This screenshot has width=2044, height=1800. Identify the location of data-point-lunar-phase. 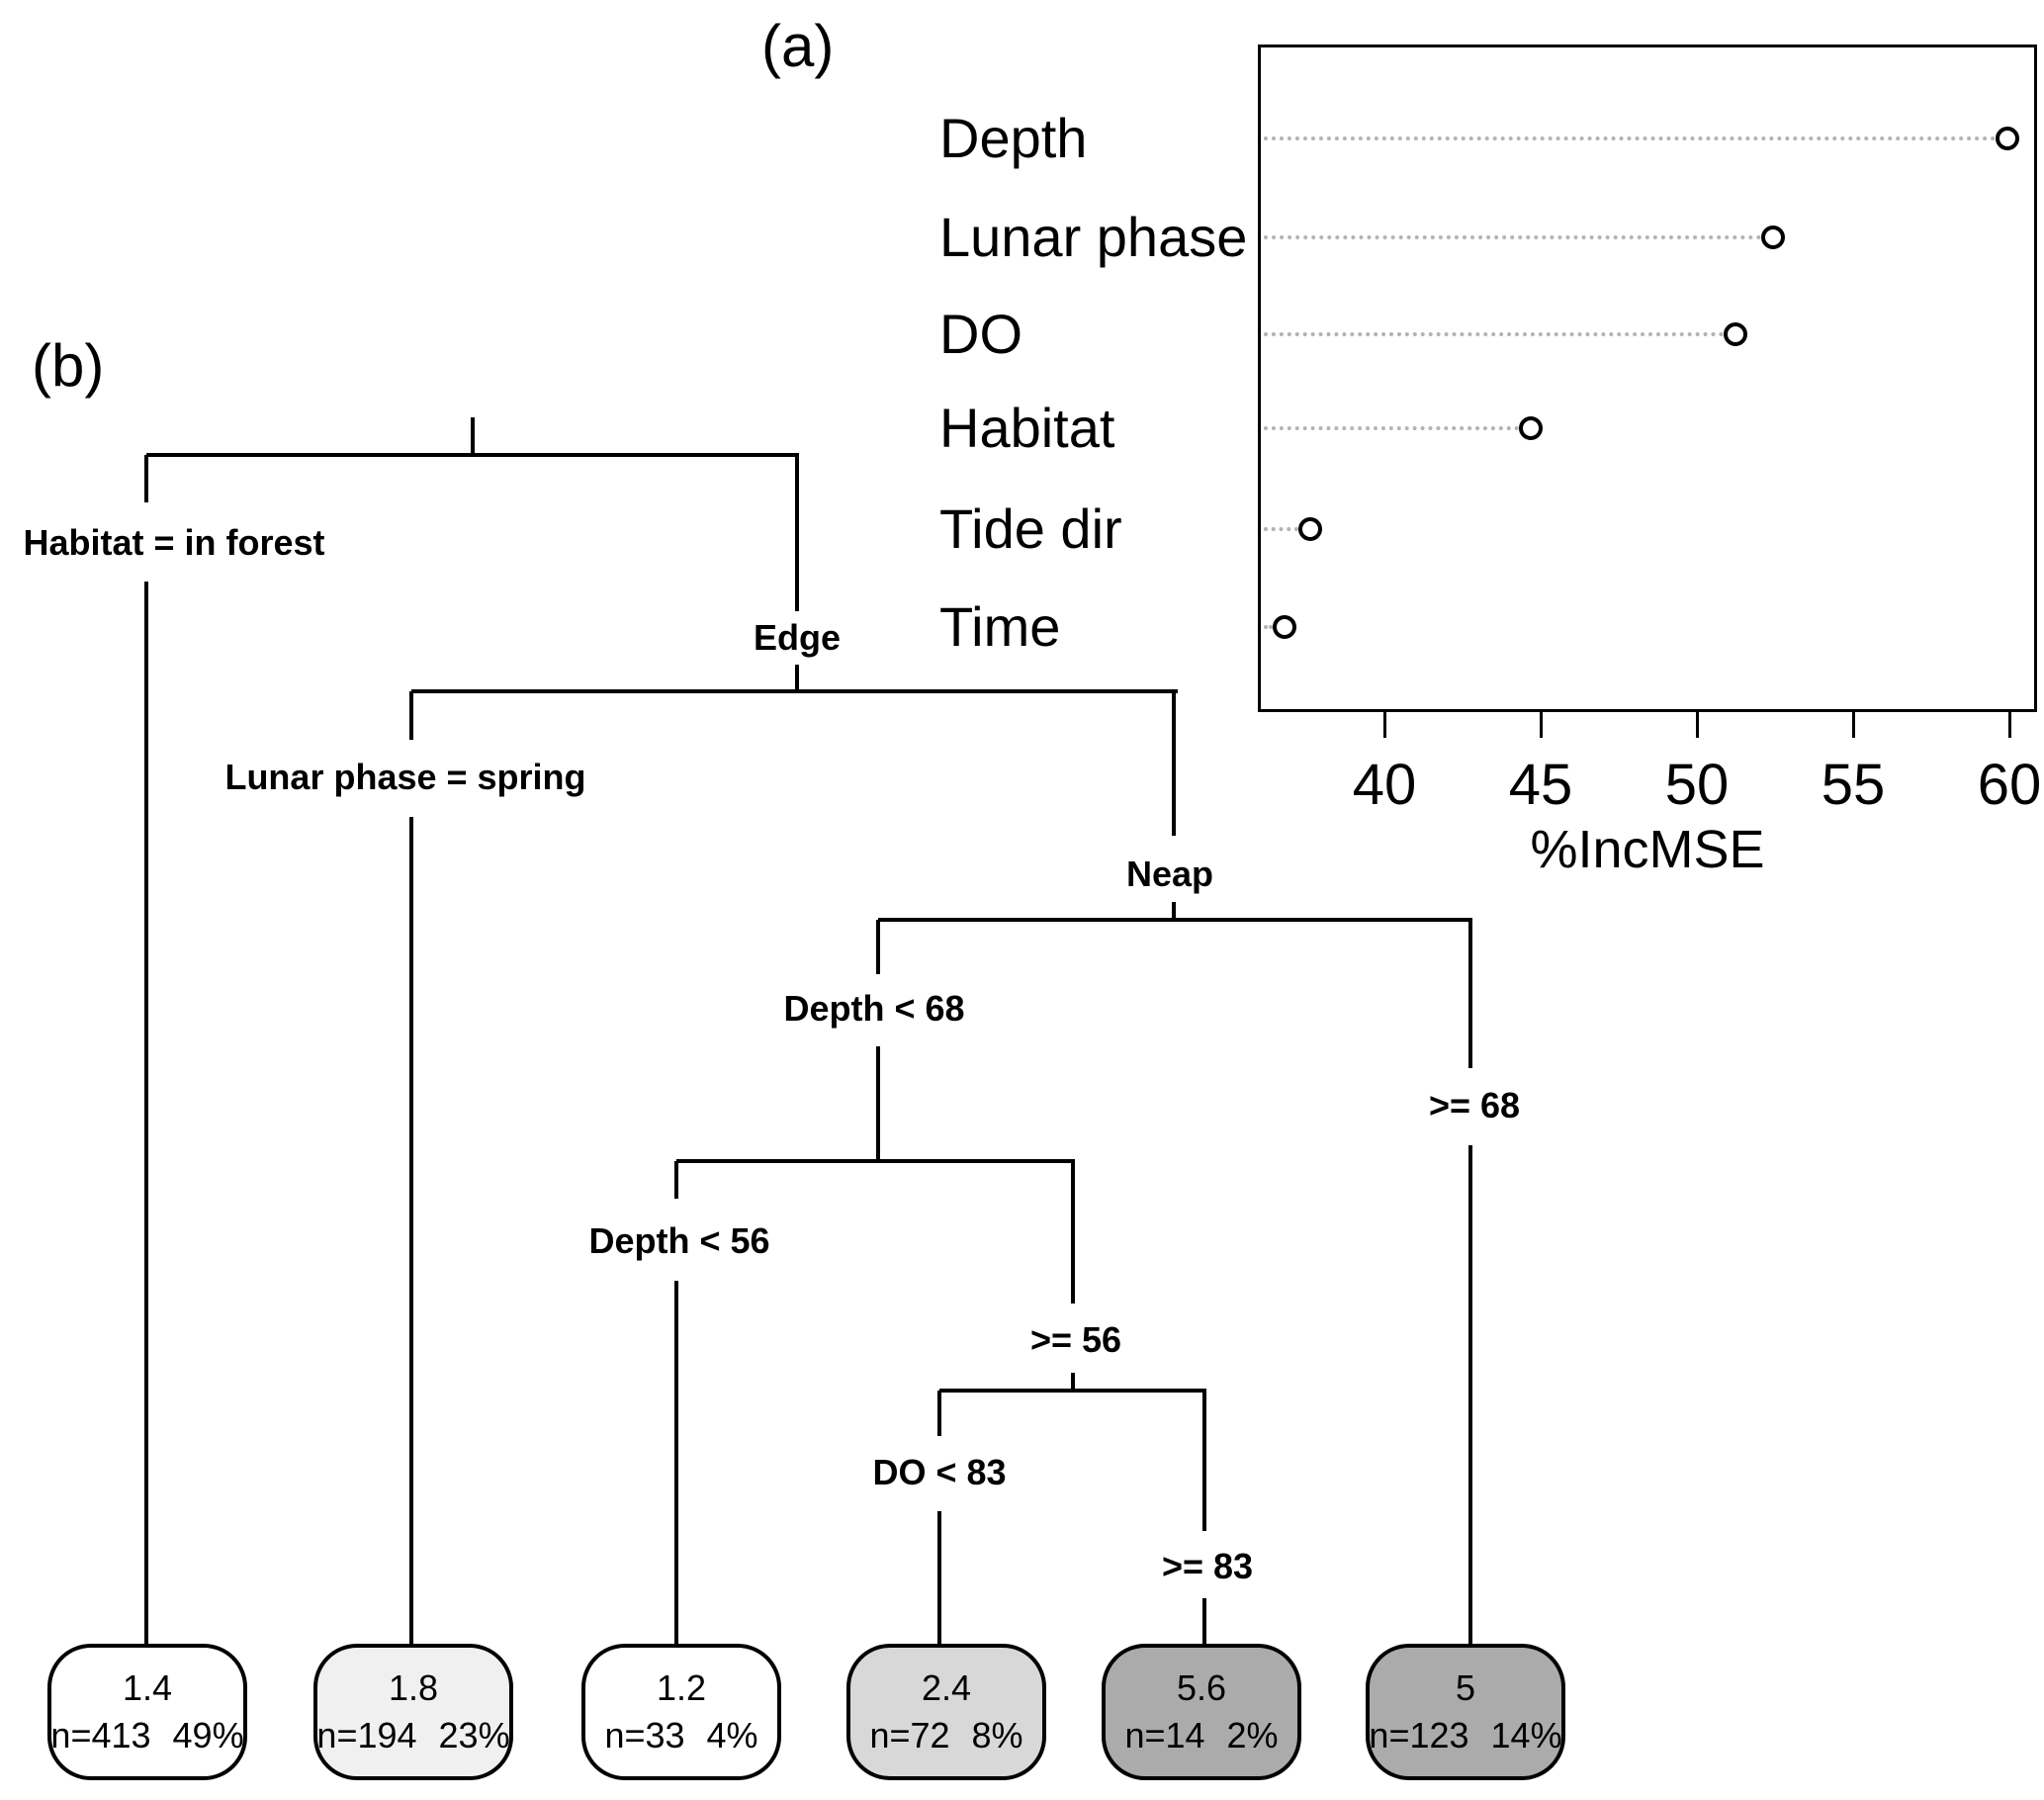
(1773, 237).